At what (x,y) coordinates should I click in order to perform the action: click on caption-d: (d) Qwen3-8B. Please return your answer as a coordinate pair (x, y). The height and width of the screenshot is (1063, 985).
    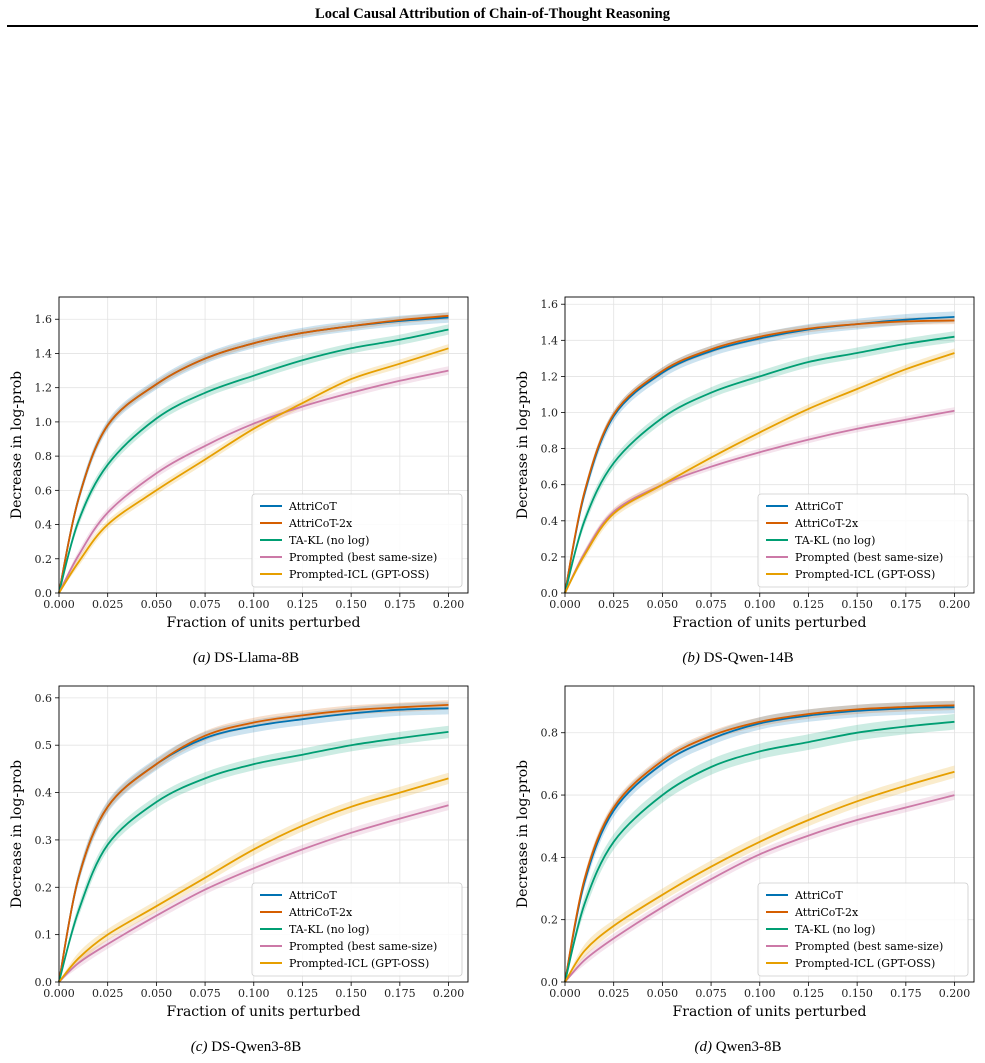
    Looking at the image, I should click on (738, 1047).